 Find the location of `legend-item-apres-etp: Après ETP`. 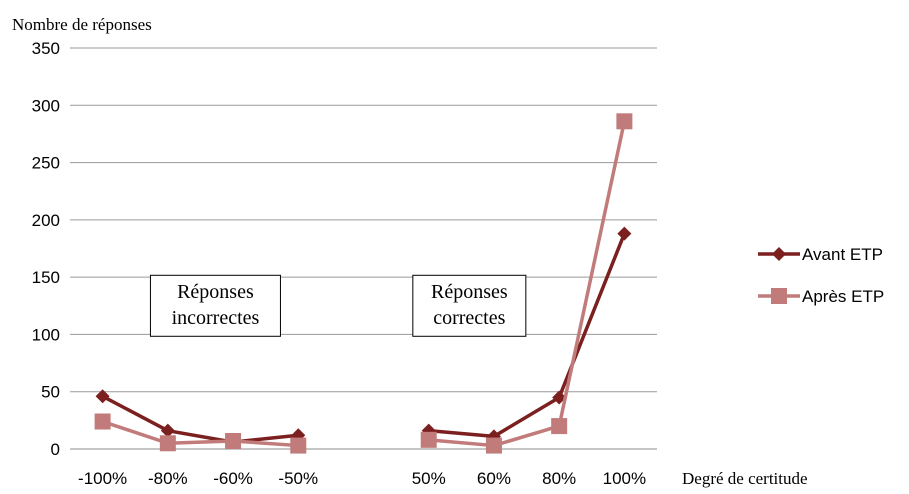

legend-item-apres-etp: Après ETP is located at coordinates (821, 296).